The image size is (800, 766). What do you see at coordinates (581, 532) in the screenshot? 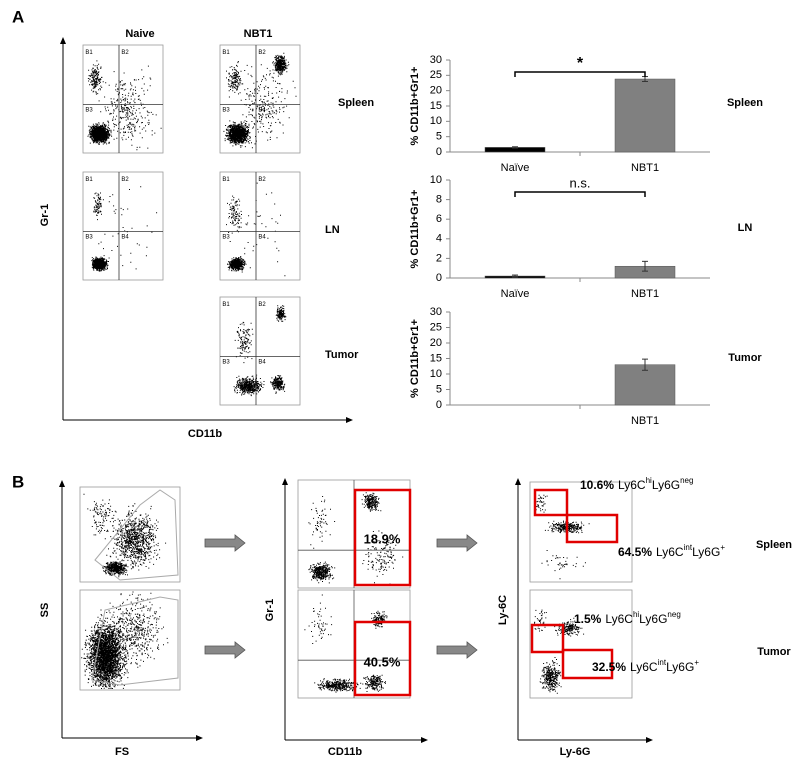
I see `dot-plot-frame` at bounding box center [581, 532].